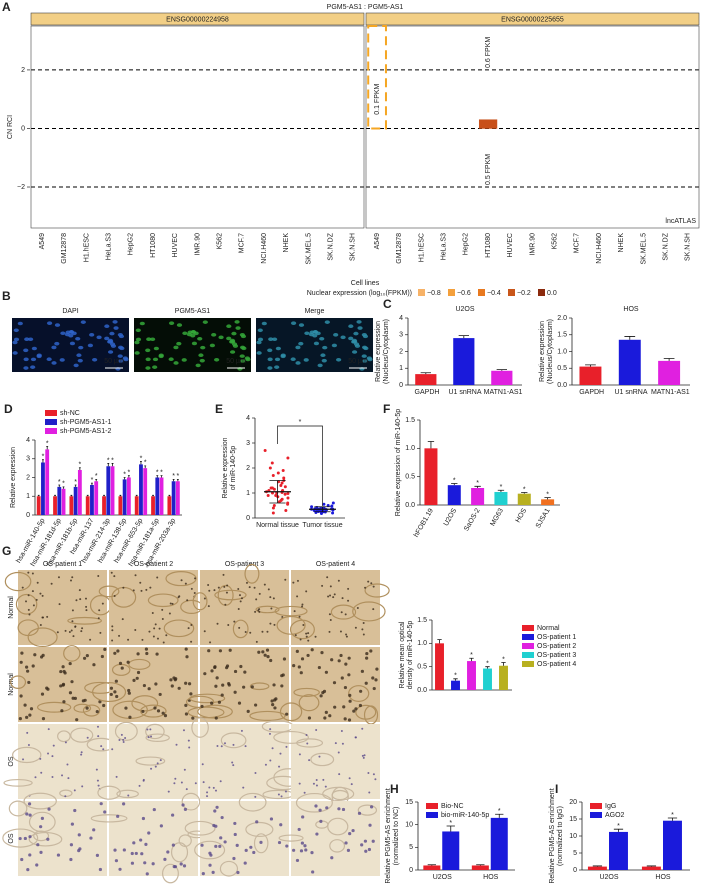  I want to click on y-tick-label: 5, so click(411, 847).